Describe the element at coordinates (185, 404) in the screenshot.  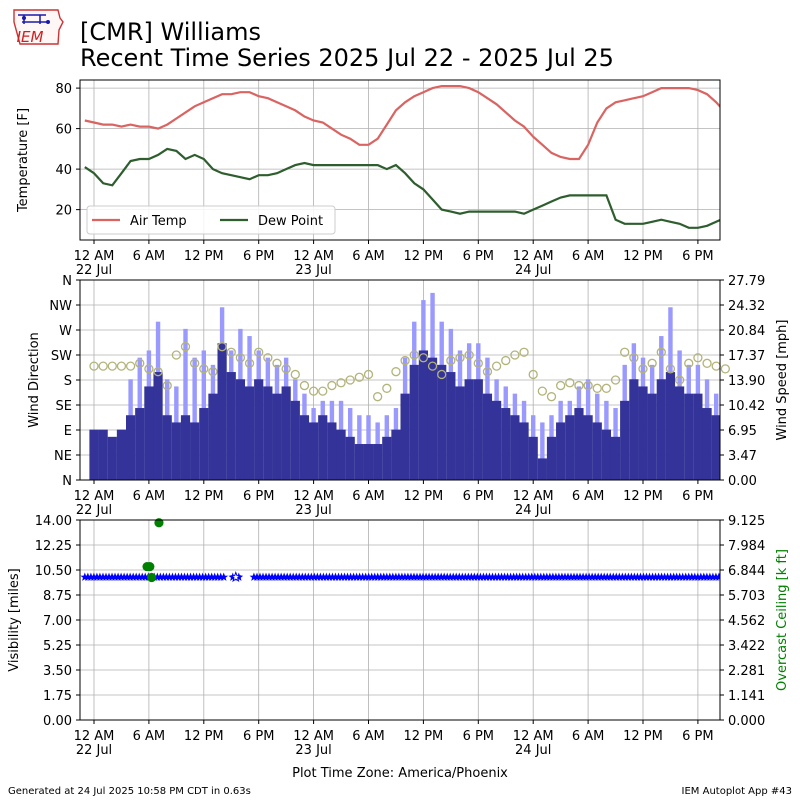
I see `wind-gust-bar` at that location.